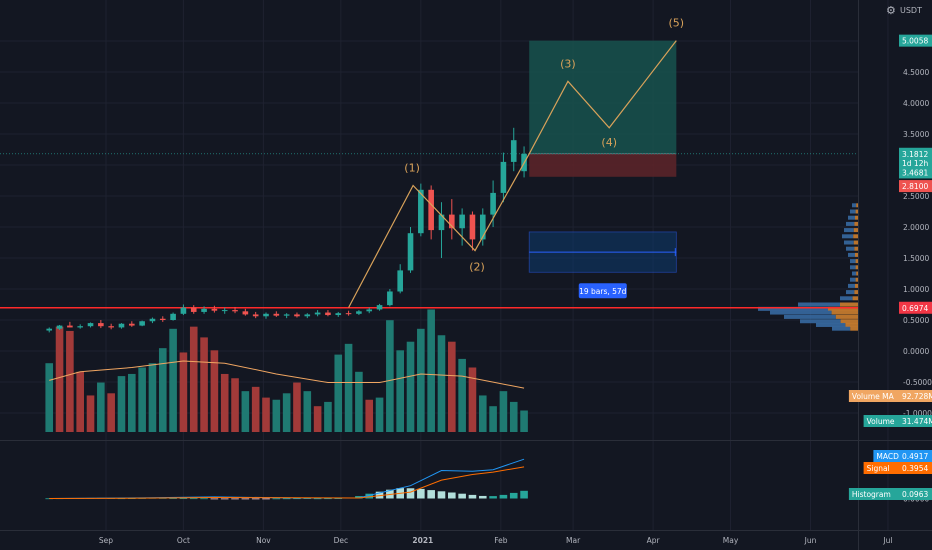 The height and width of the screenshot is (550, 932). Describe the element at coordinates (183, 540) in the screenshot. I see `time-tick-label: Oct` at that location.